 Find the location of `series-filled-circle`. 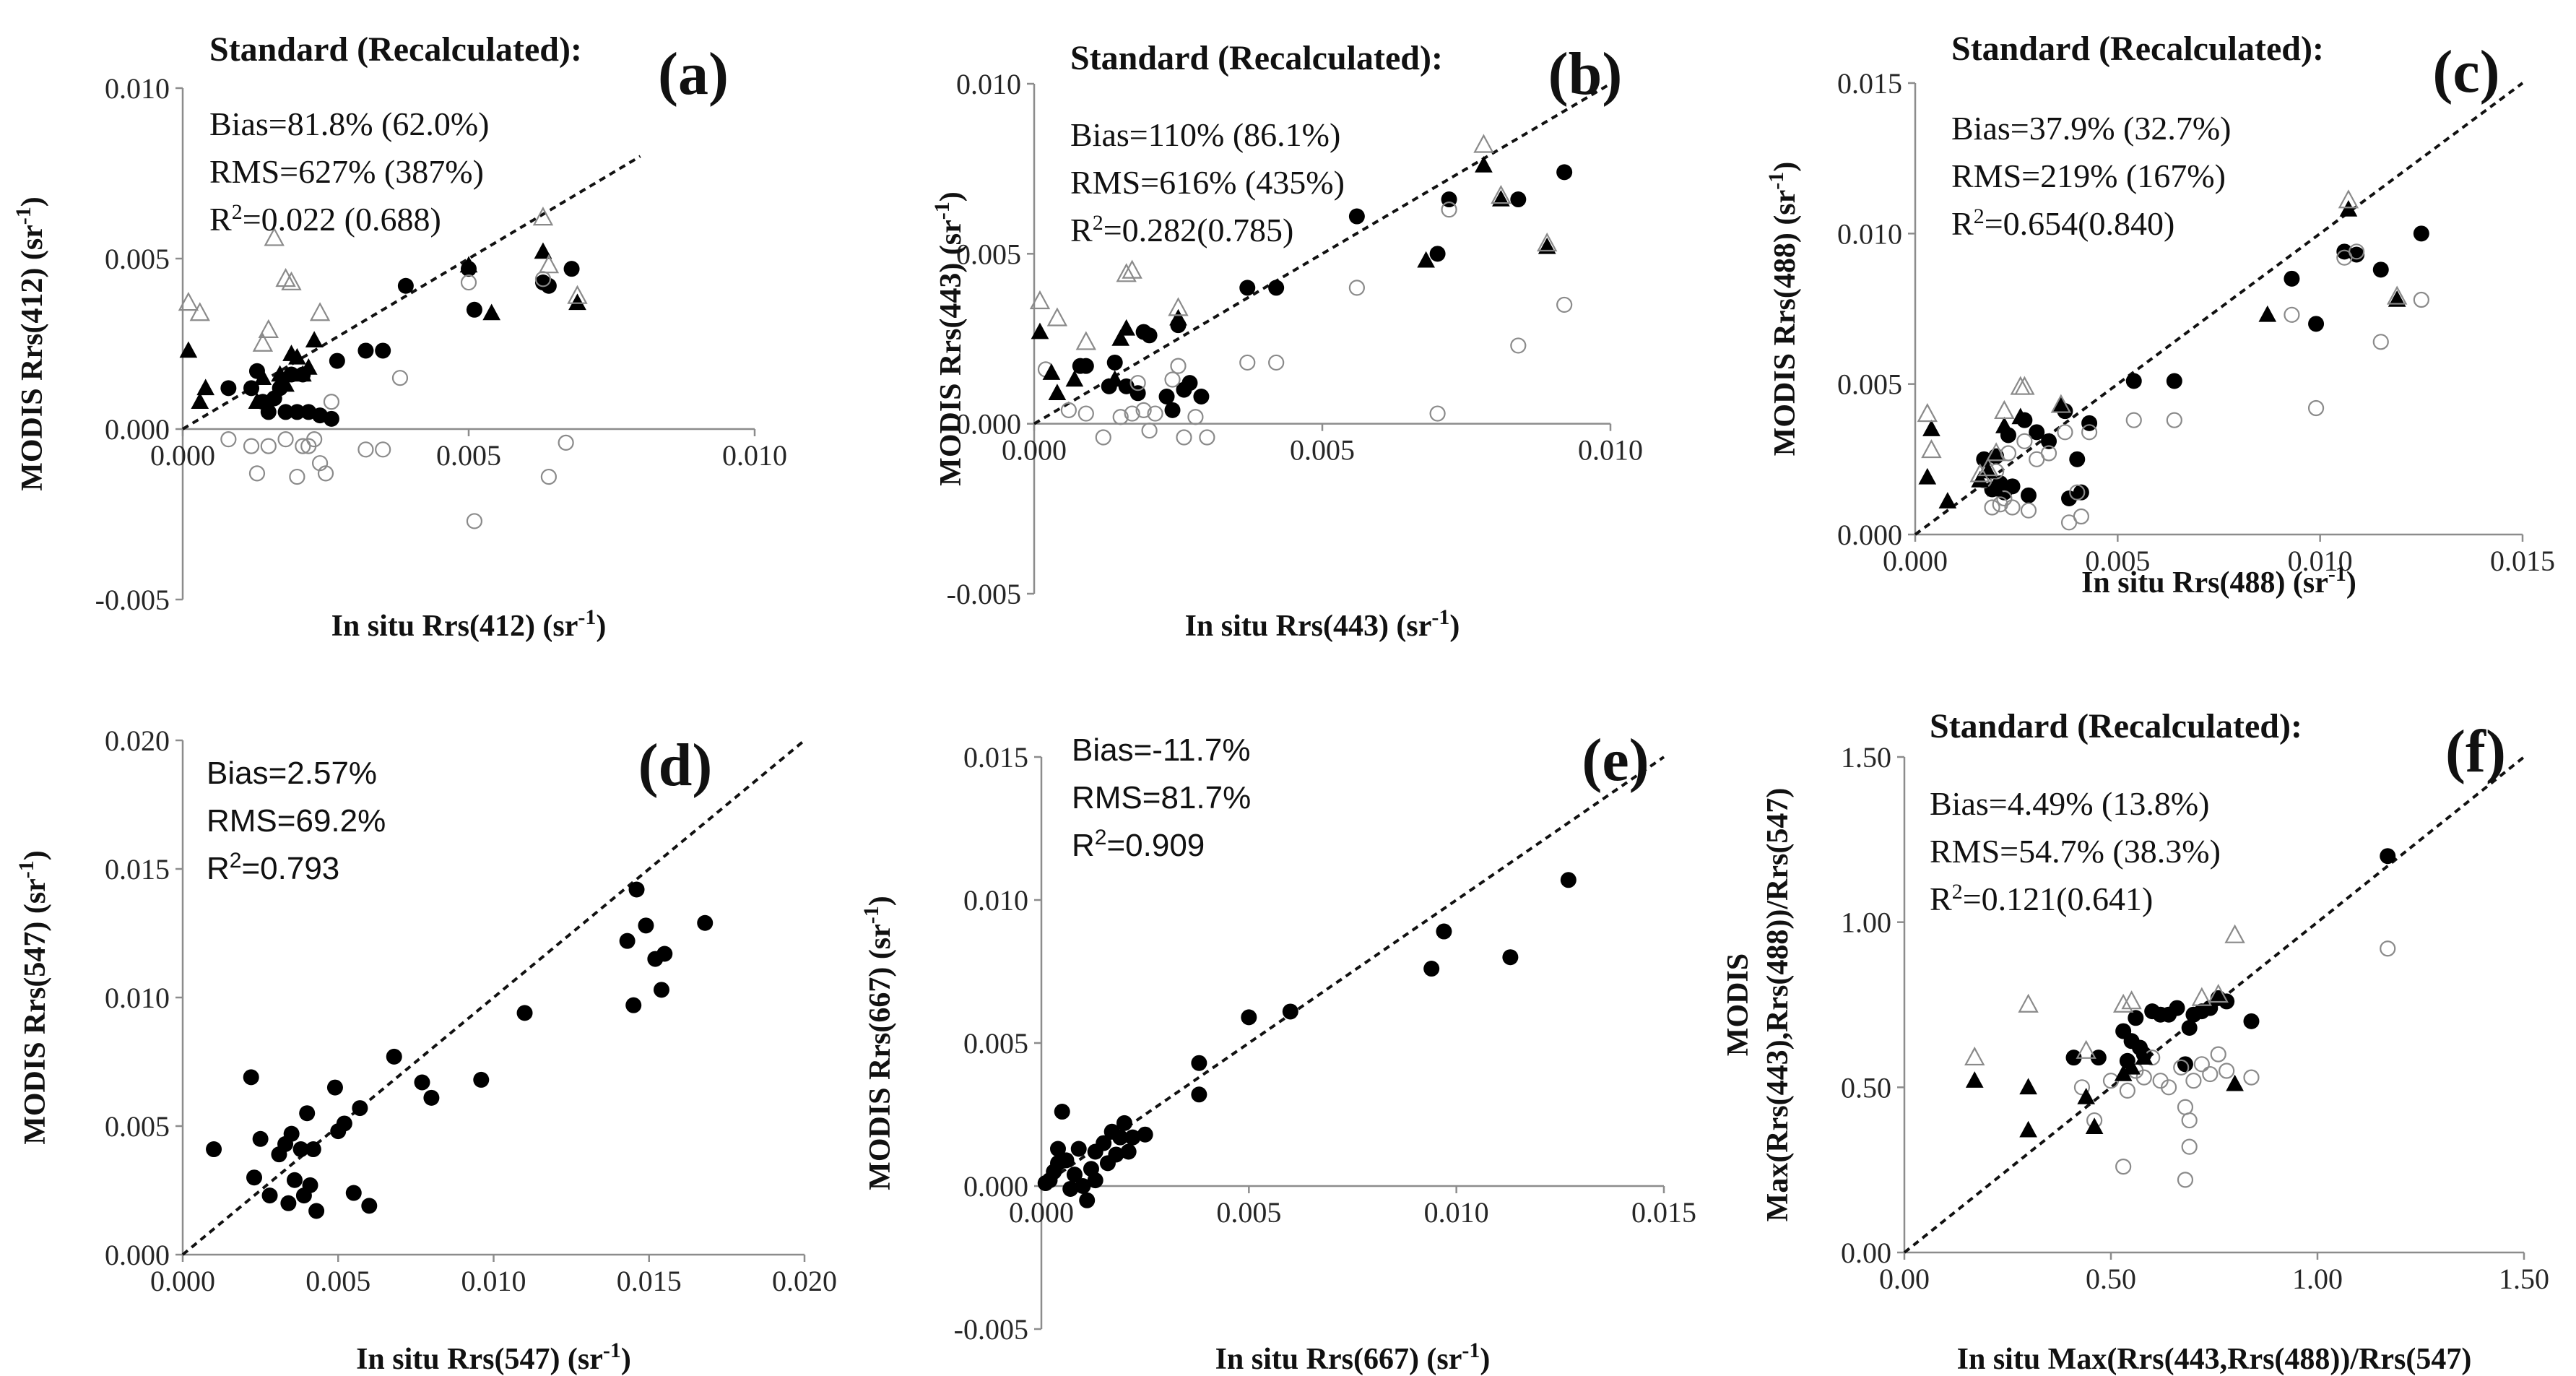

series-filled-circle is located at coordinates (460, 1050).